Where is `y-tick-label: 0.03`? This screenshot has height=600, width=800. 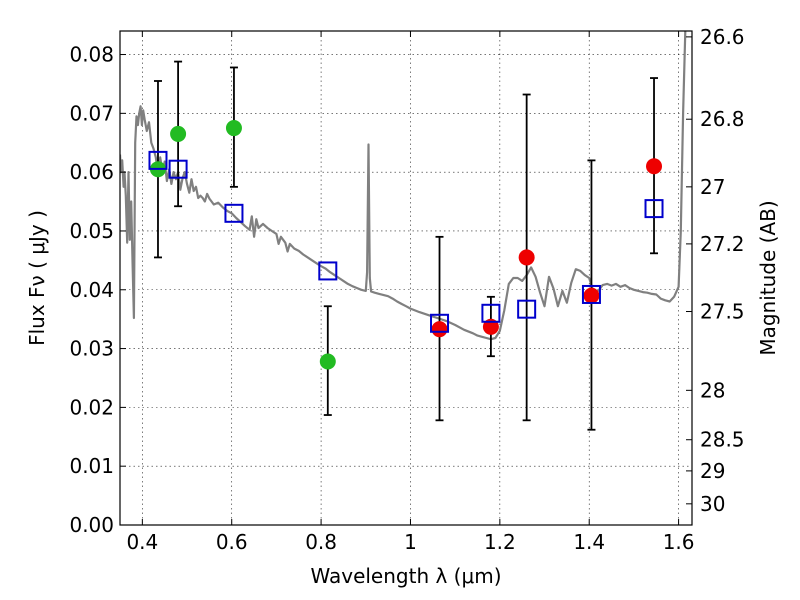 y-tick-label: 0.03 is located at coordinates (91, 349).